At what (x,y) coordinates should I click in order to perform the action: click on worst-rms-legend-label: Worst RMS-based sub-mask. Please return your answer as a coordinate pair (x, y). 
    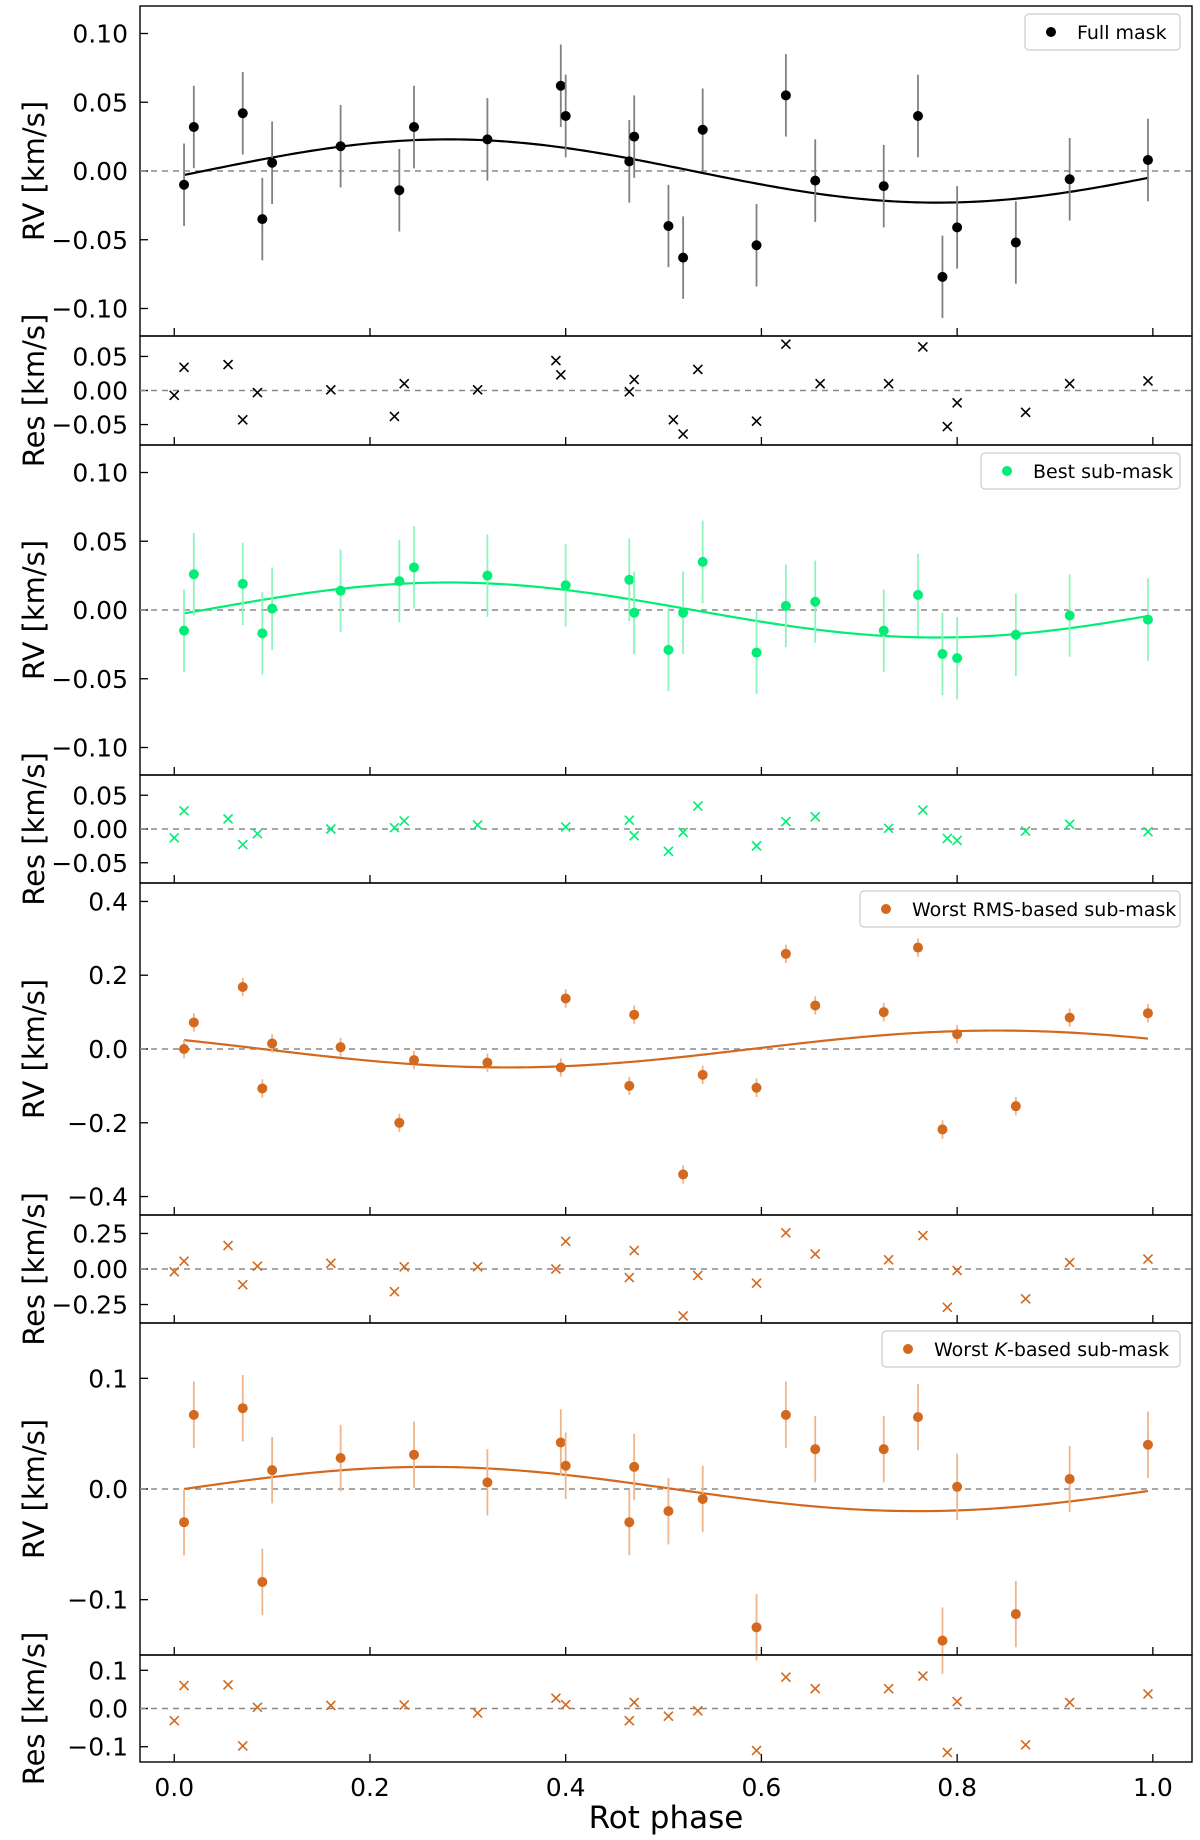
    Looking at the image, I should click on (1044, 910).